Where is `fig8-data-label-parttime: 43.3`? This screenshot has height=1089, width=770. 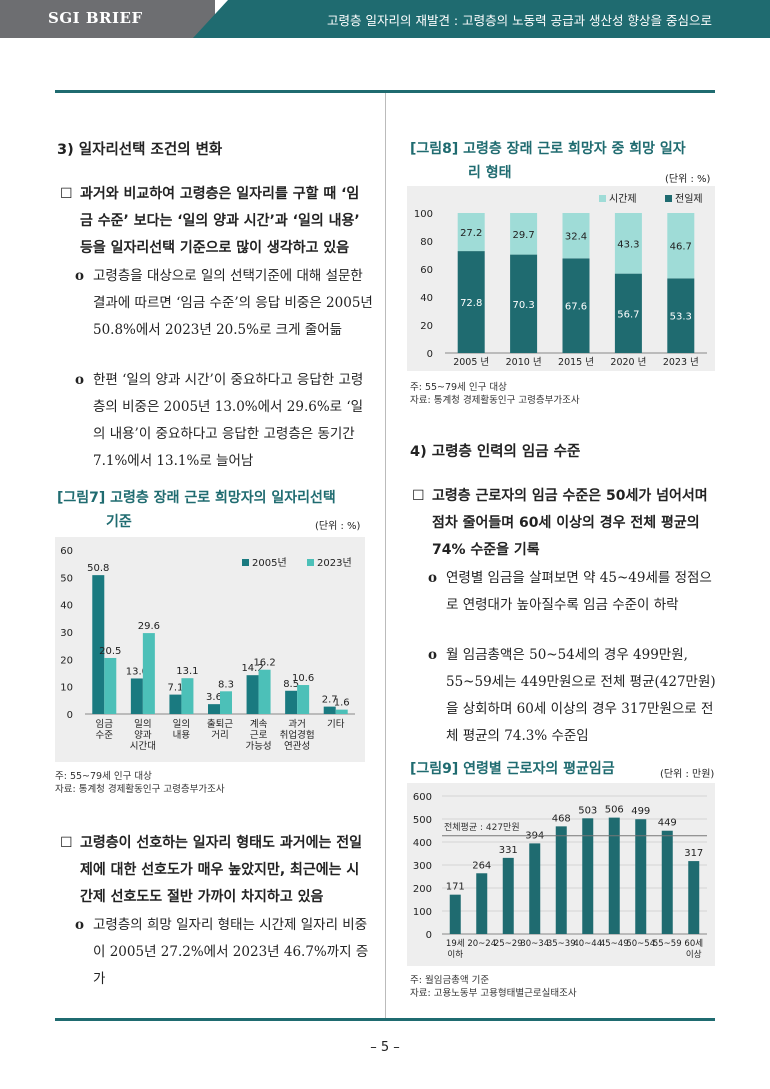
fig8-data-label-parttime: 43.3 is located at coordinates (628, 244).